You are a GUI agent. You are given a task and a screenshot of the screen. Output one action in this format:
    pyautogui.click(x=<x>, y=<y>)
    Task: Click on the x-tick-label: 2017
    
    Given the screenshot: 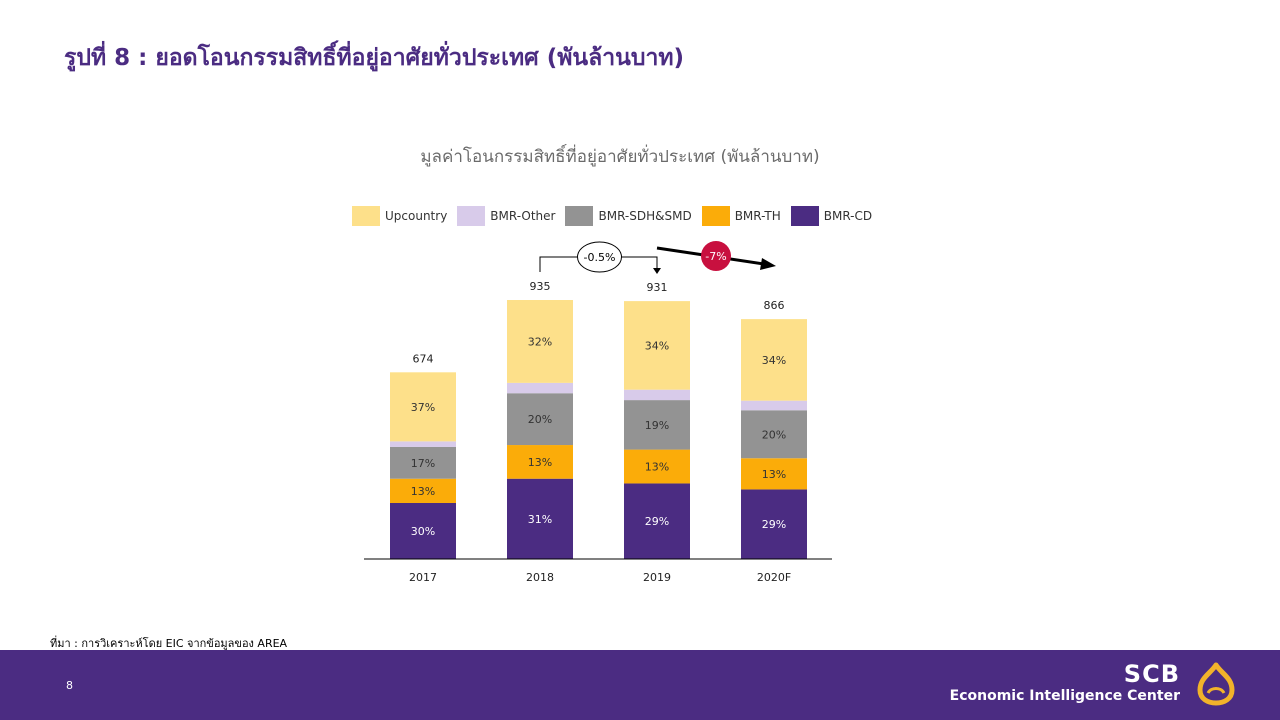 What is the action you would take?
    pyautogui.click(x=423, y=577)
    